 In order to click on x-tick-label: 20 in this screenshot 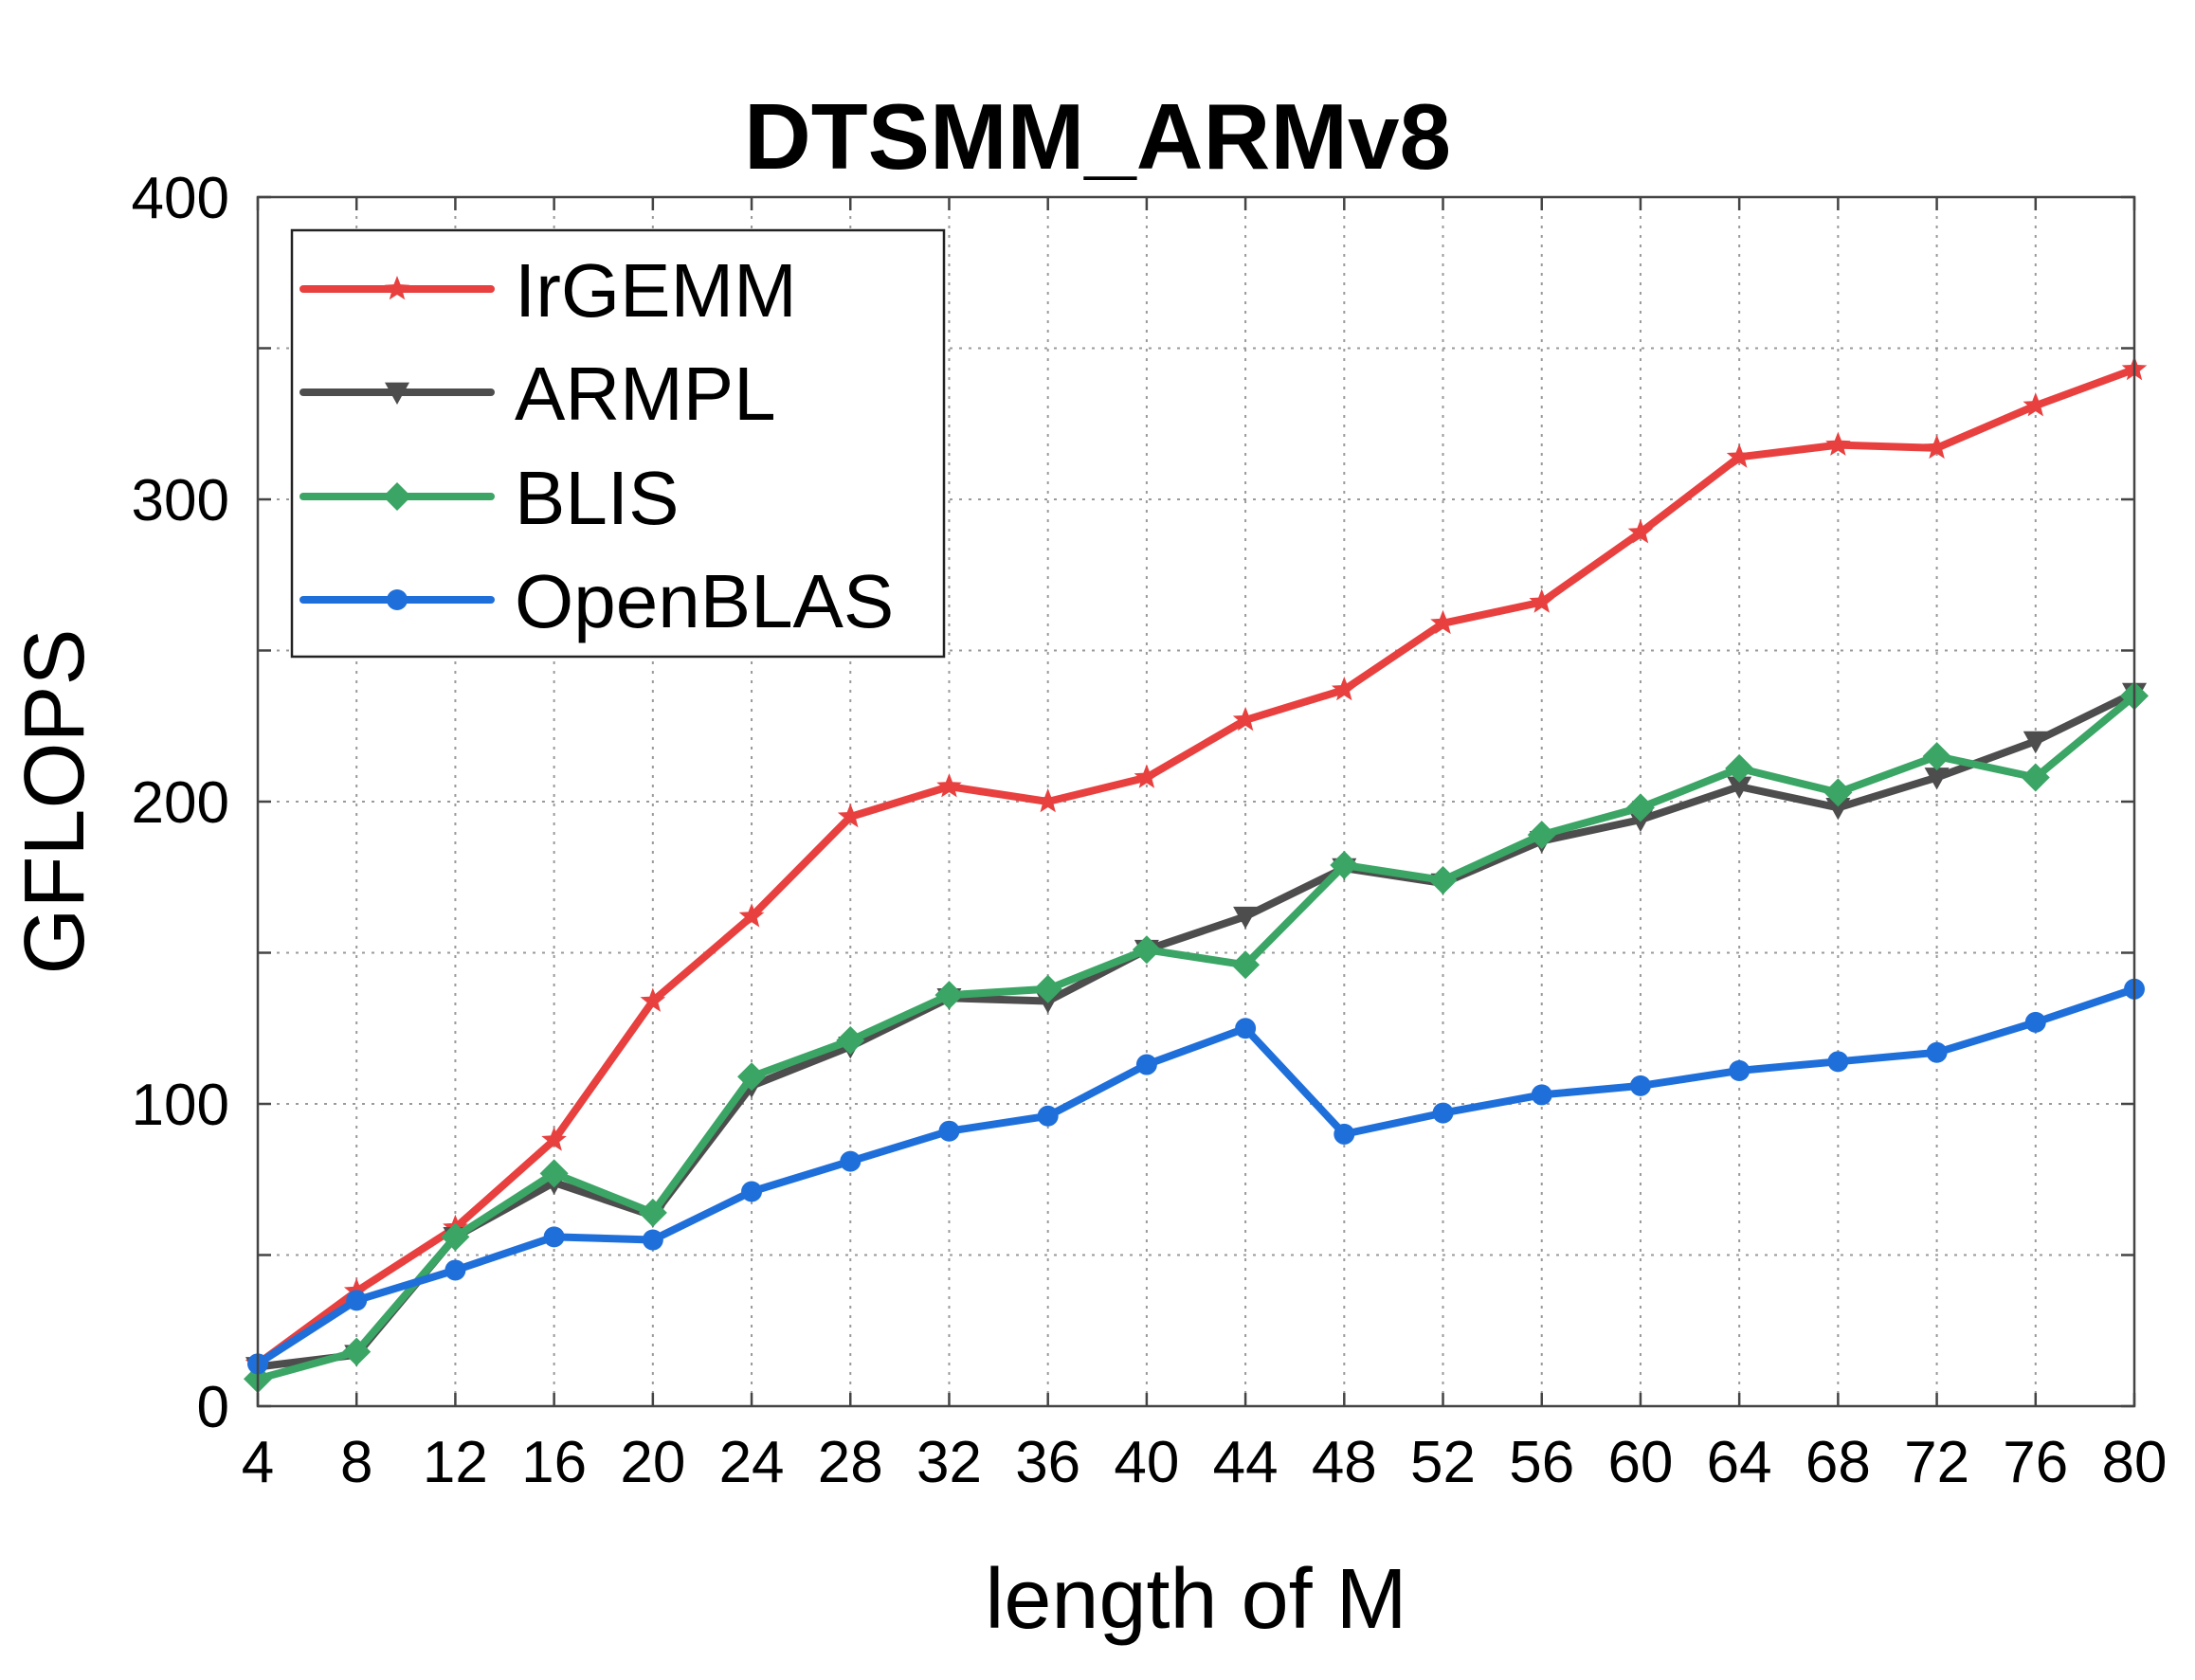, I will do `click(652, 1462)`.